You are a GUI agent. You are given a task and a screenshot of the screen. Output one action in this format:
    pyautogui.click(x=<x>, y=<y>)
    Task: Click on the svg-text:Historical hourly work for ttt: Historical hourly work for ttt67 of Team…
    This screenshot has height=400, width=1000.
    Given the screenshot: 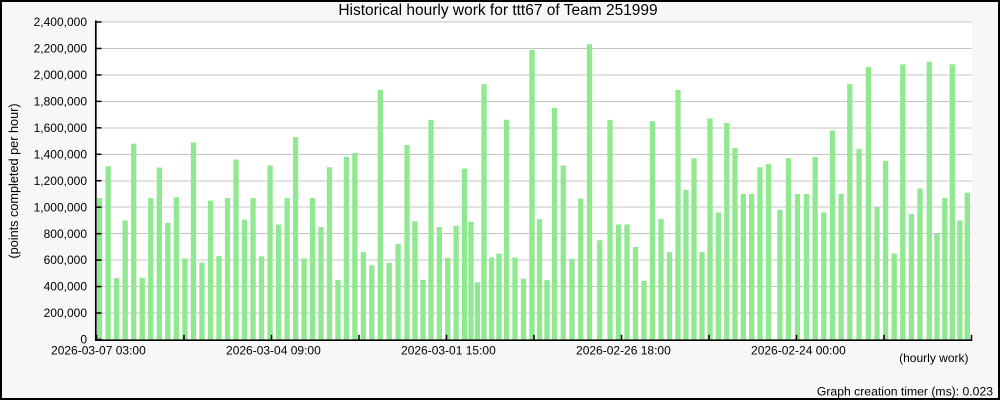 What is the action you would take?
    pyautogui.click(x=497, y=10)
    